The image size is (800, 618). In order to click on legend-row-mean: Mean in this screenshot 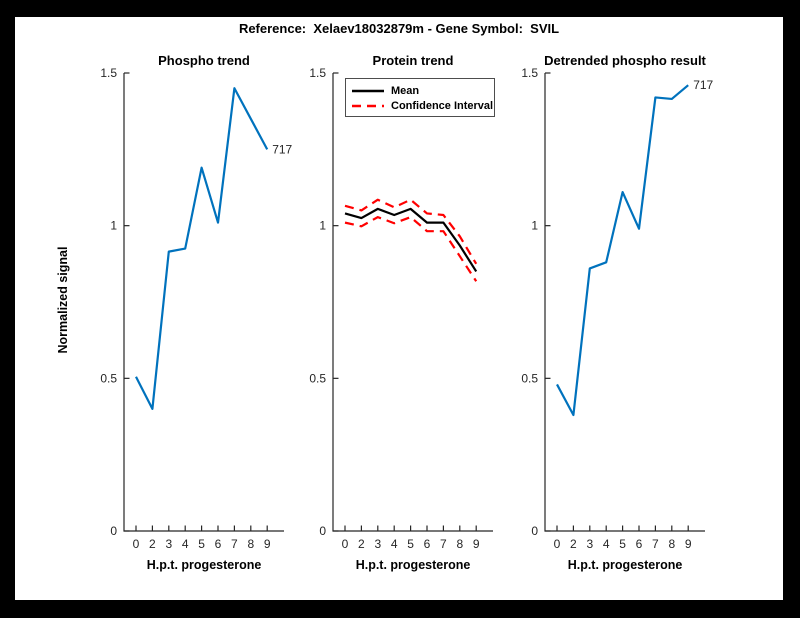, I will do `click(420, 90)`.